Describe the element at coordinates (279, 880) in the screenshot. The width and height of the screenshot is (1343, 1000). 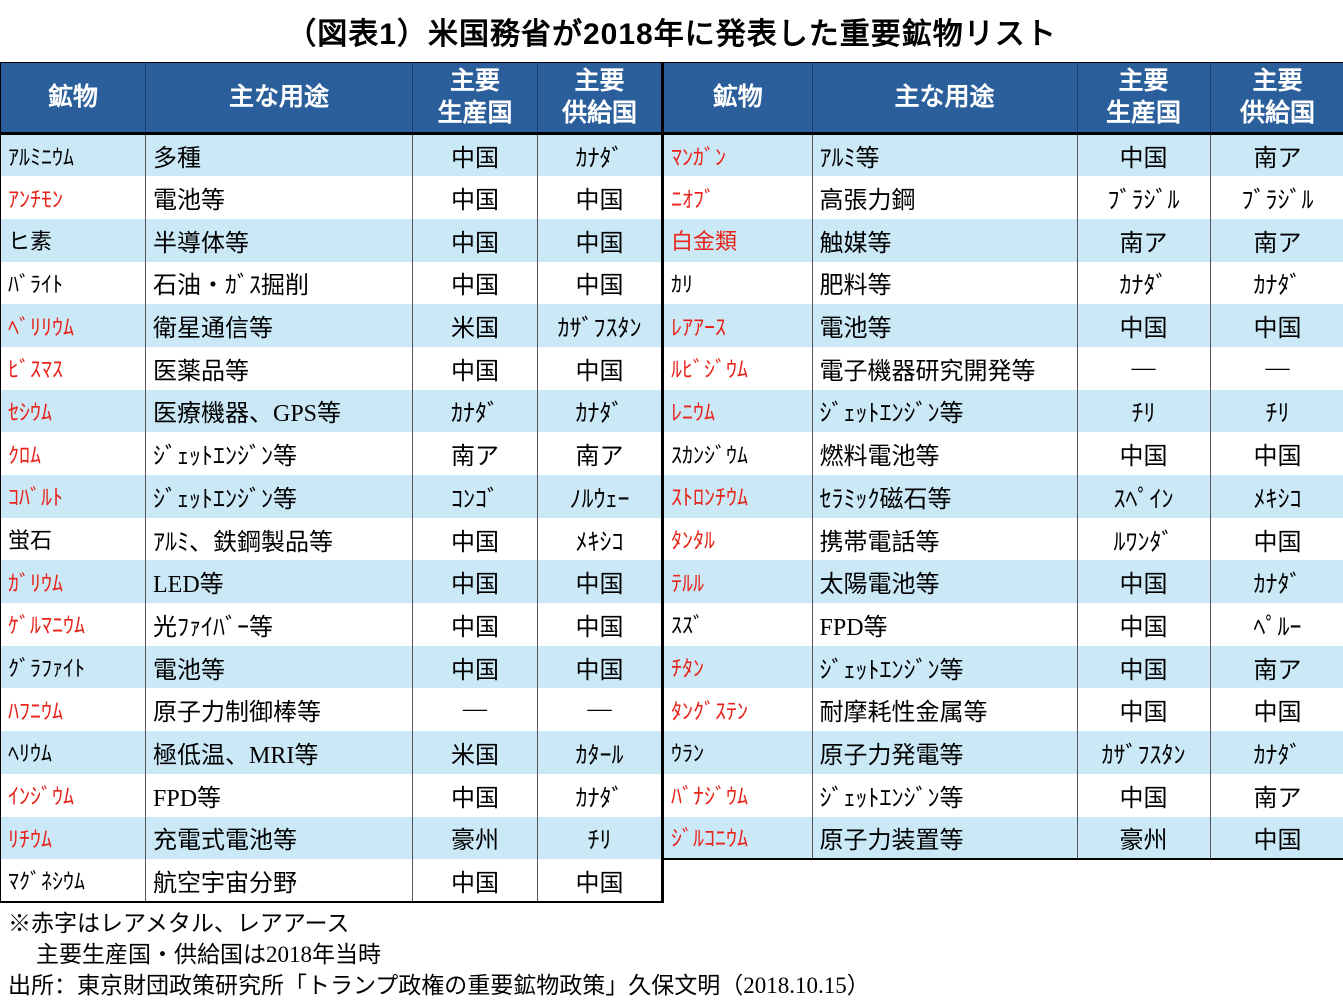
I see `use-cell: 航空宇宙分野` at that location.